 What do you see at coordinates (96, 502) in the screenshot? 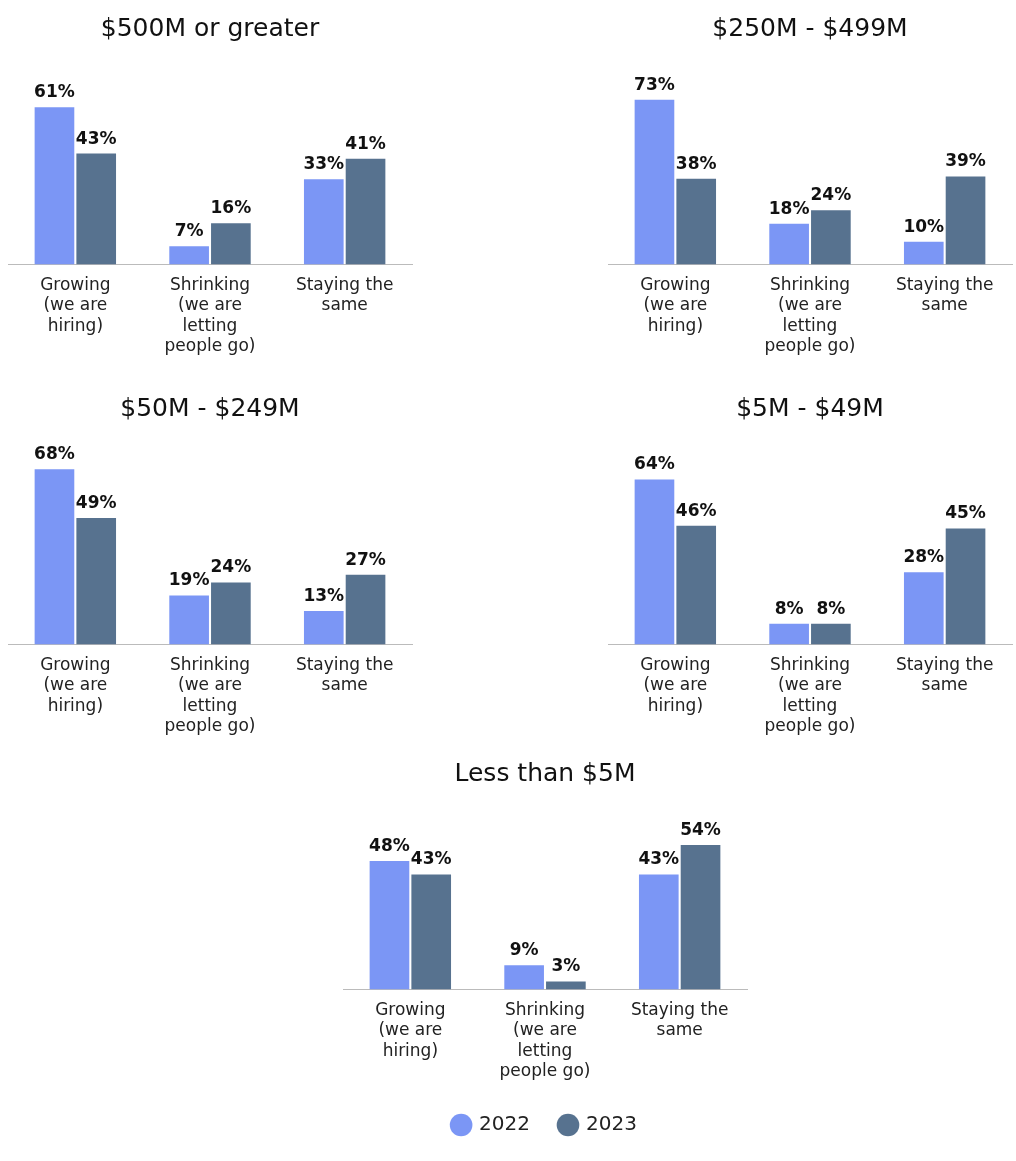
I see `data-label: 49%` at bounding box center [96, 502].